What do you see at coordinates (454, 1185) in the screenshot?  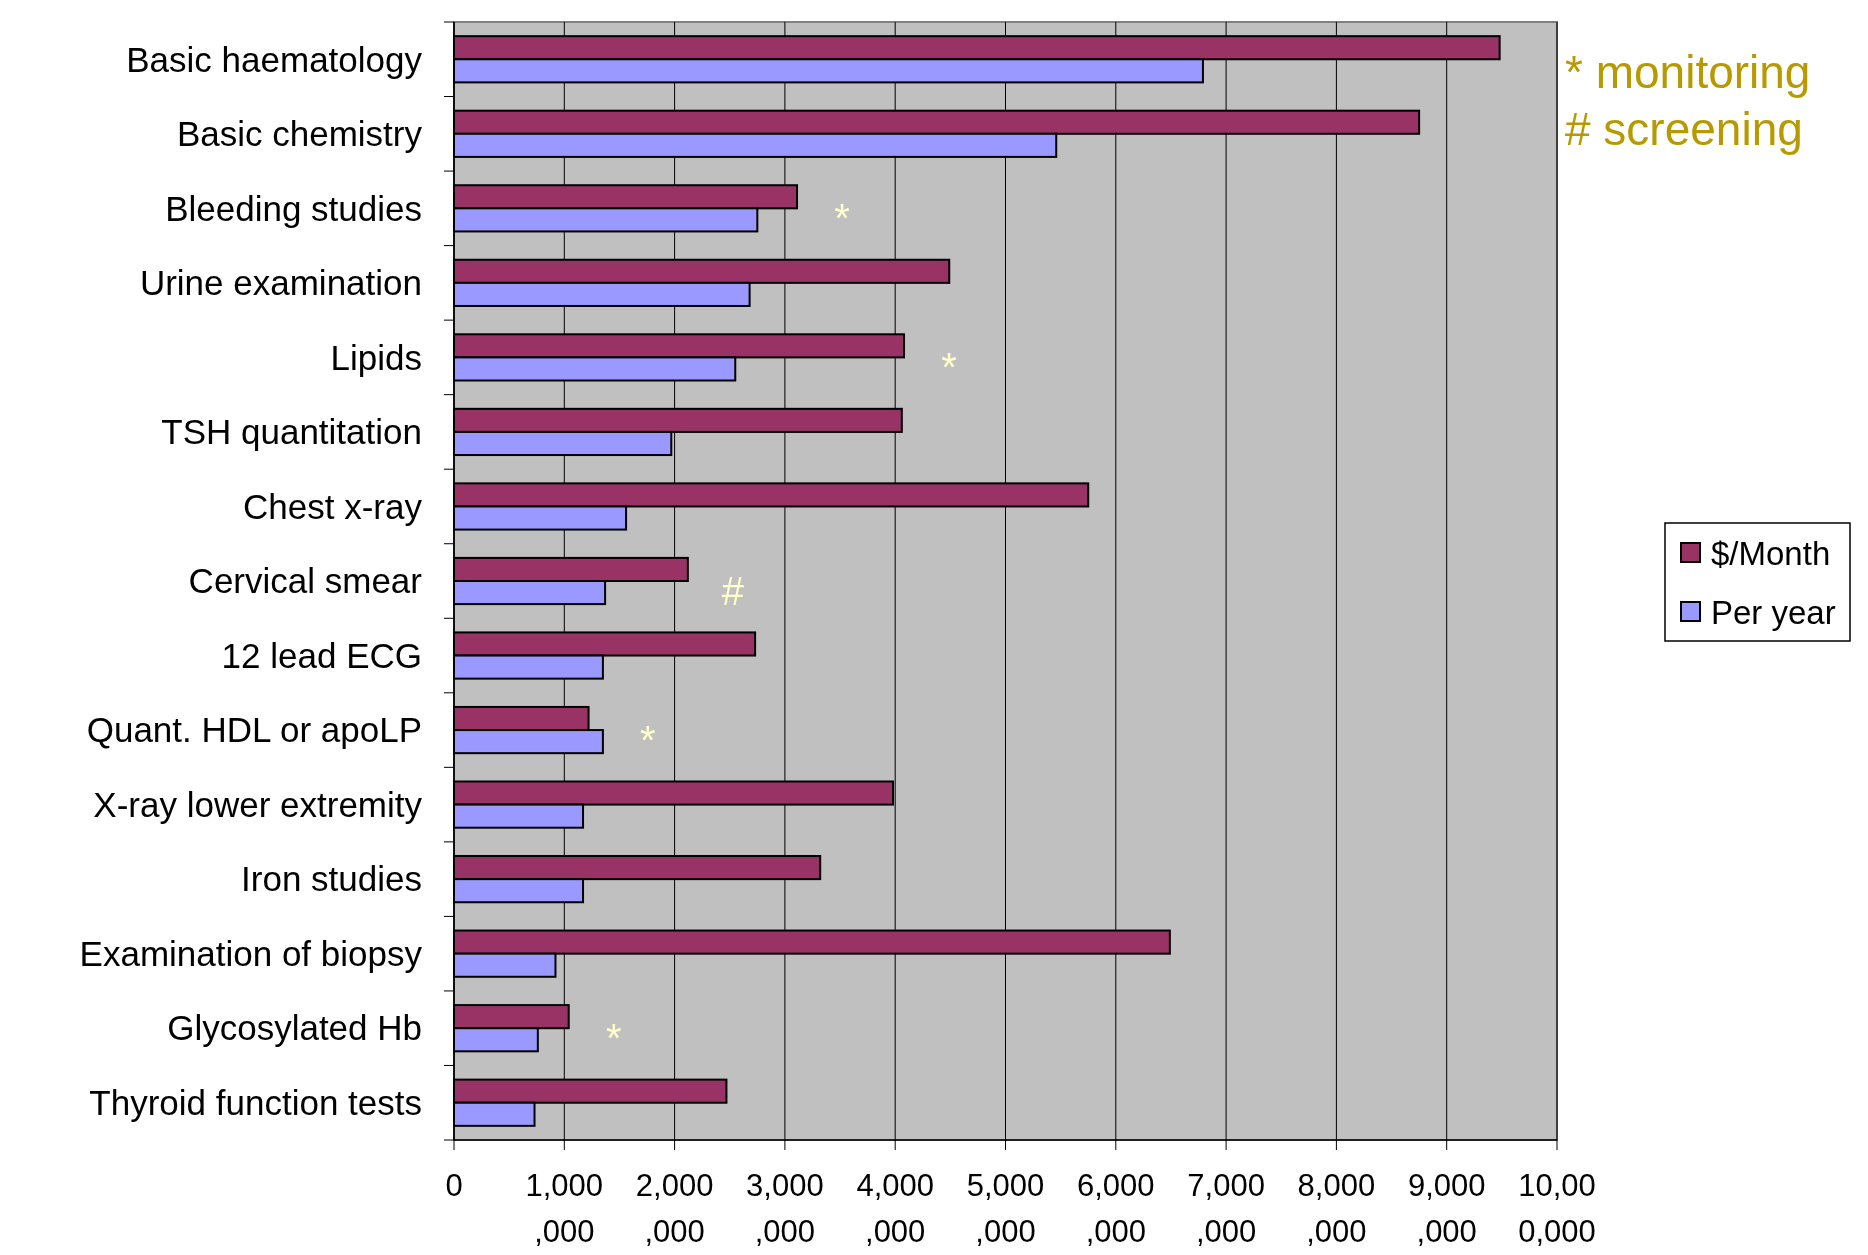 I see `x-tick-label: 0` at bounding box center [454, 1185].